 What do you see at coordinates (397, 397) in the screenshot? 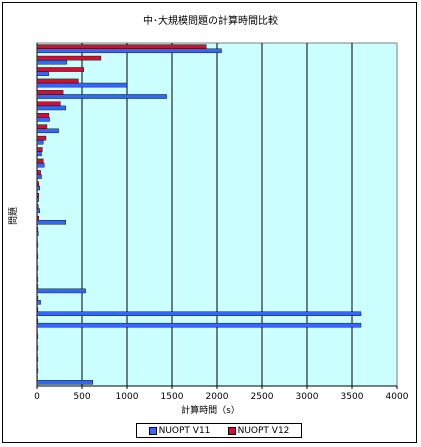
I see `x-tick-label: 4000` at bounding box center [397, 397].